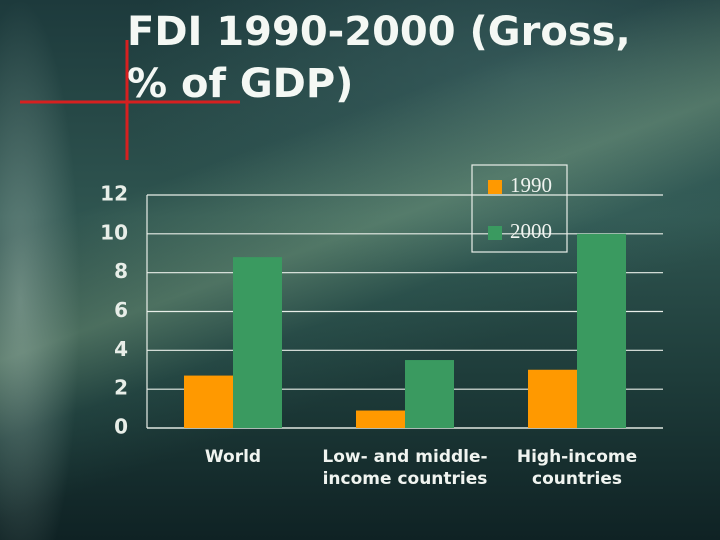  Describe the element at coordinates (531, 185) in the screenshot. I see `legend-label: 1990` at that location.